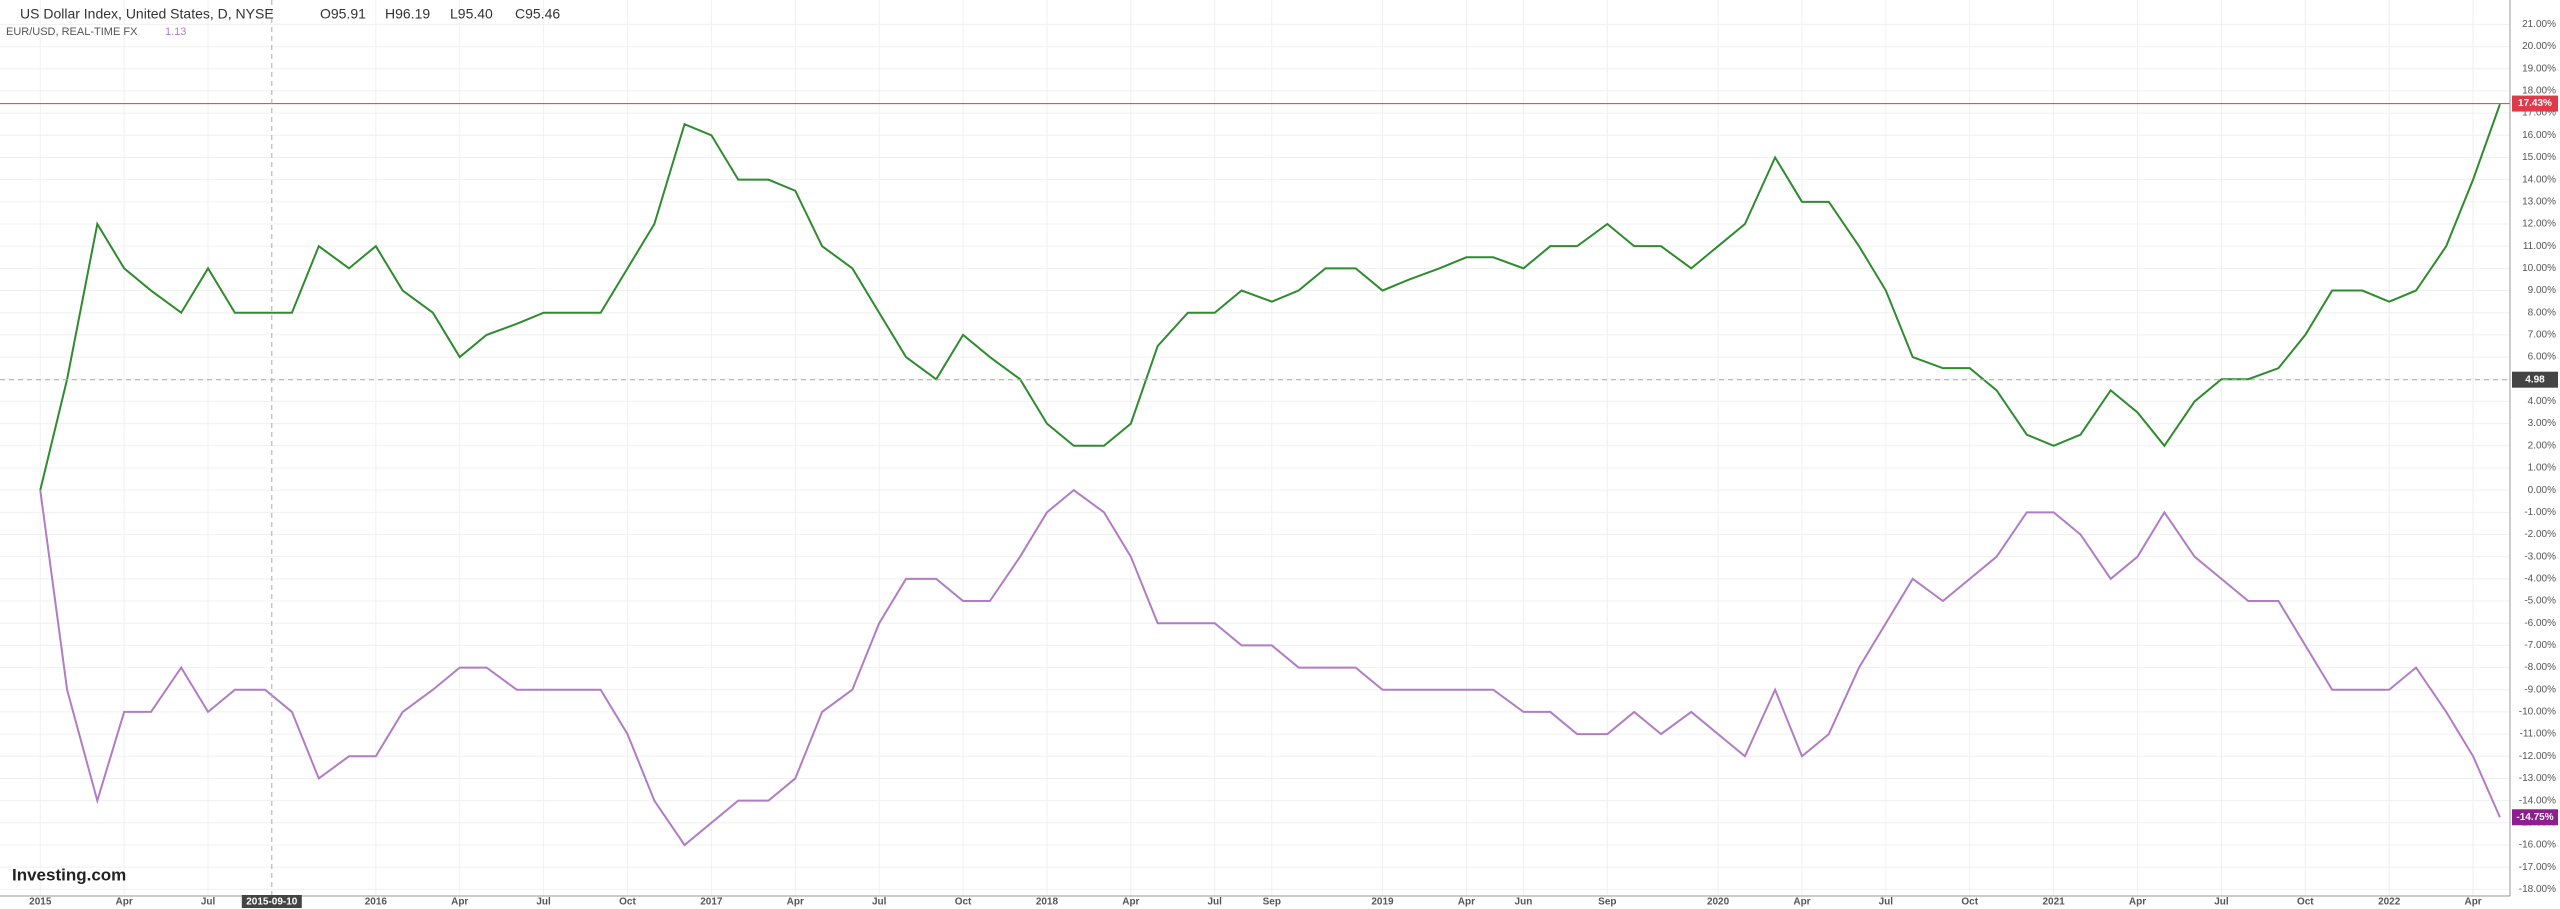 This screenshot has width=2560, height=909. What do you see at coordinates (343, 14) in the screenshot?
I see `ohlc-open: O95.91` at bounding box center [343, 14].